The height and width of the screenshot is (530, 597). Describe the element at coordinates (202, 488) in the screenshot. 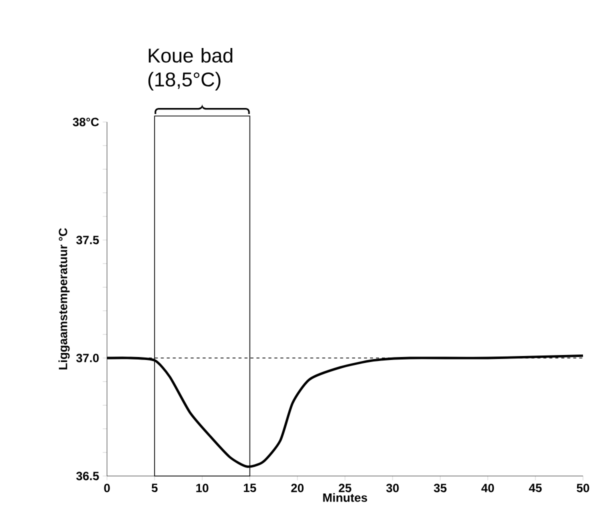

I see `x-tick-label: 10` at that location.